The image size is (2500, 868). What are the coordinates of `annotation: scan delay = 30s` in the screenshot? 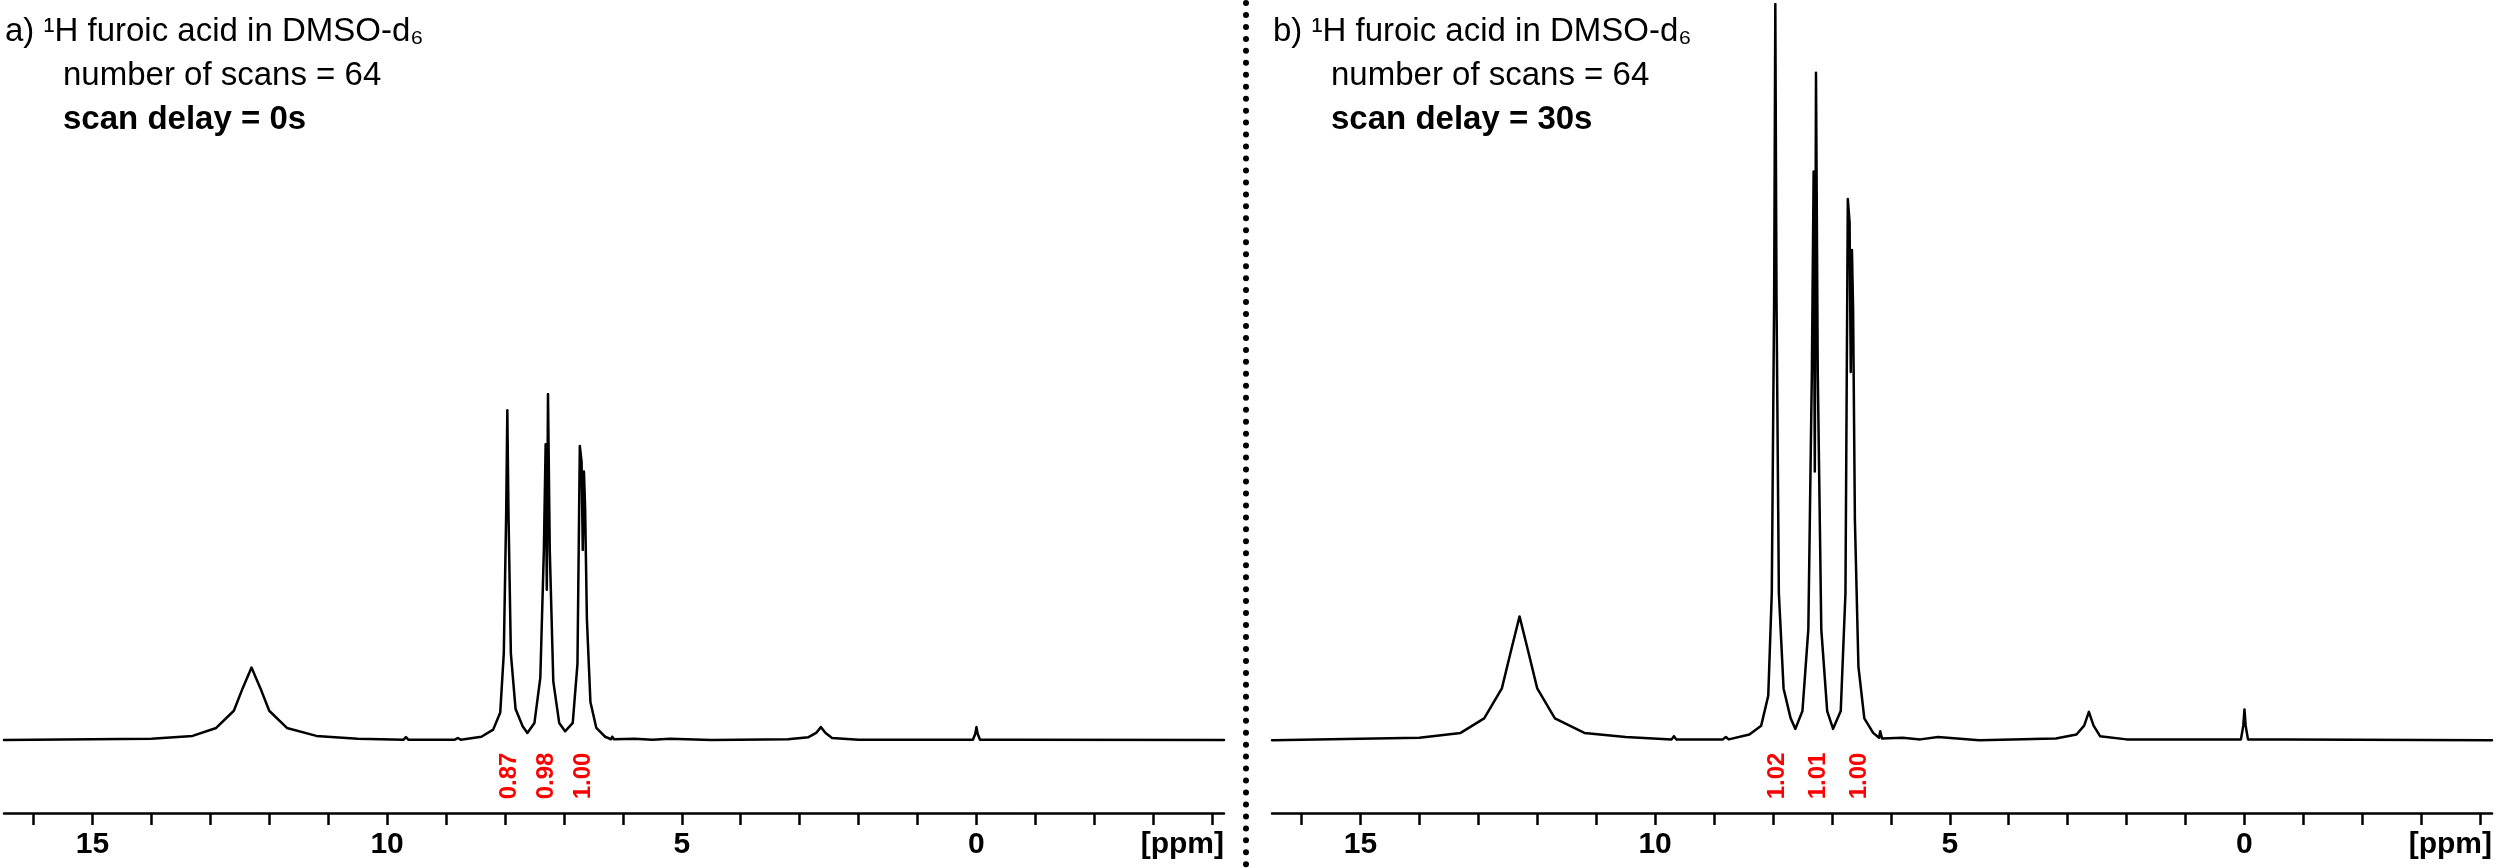 It's located at (1462, 117).